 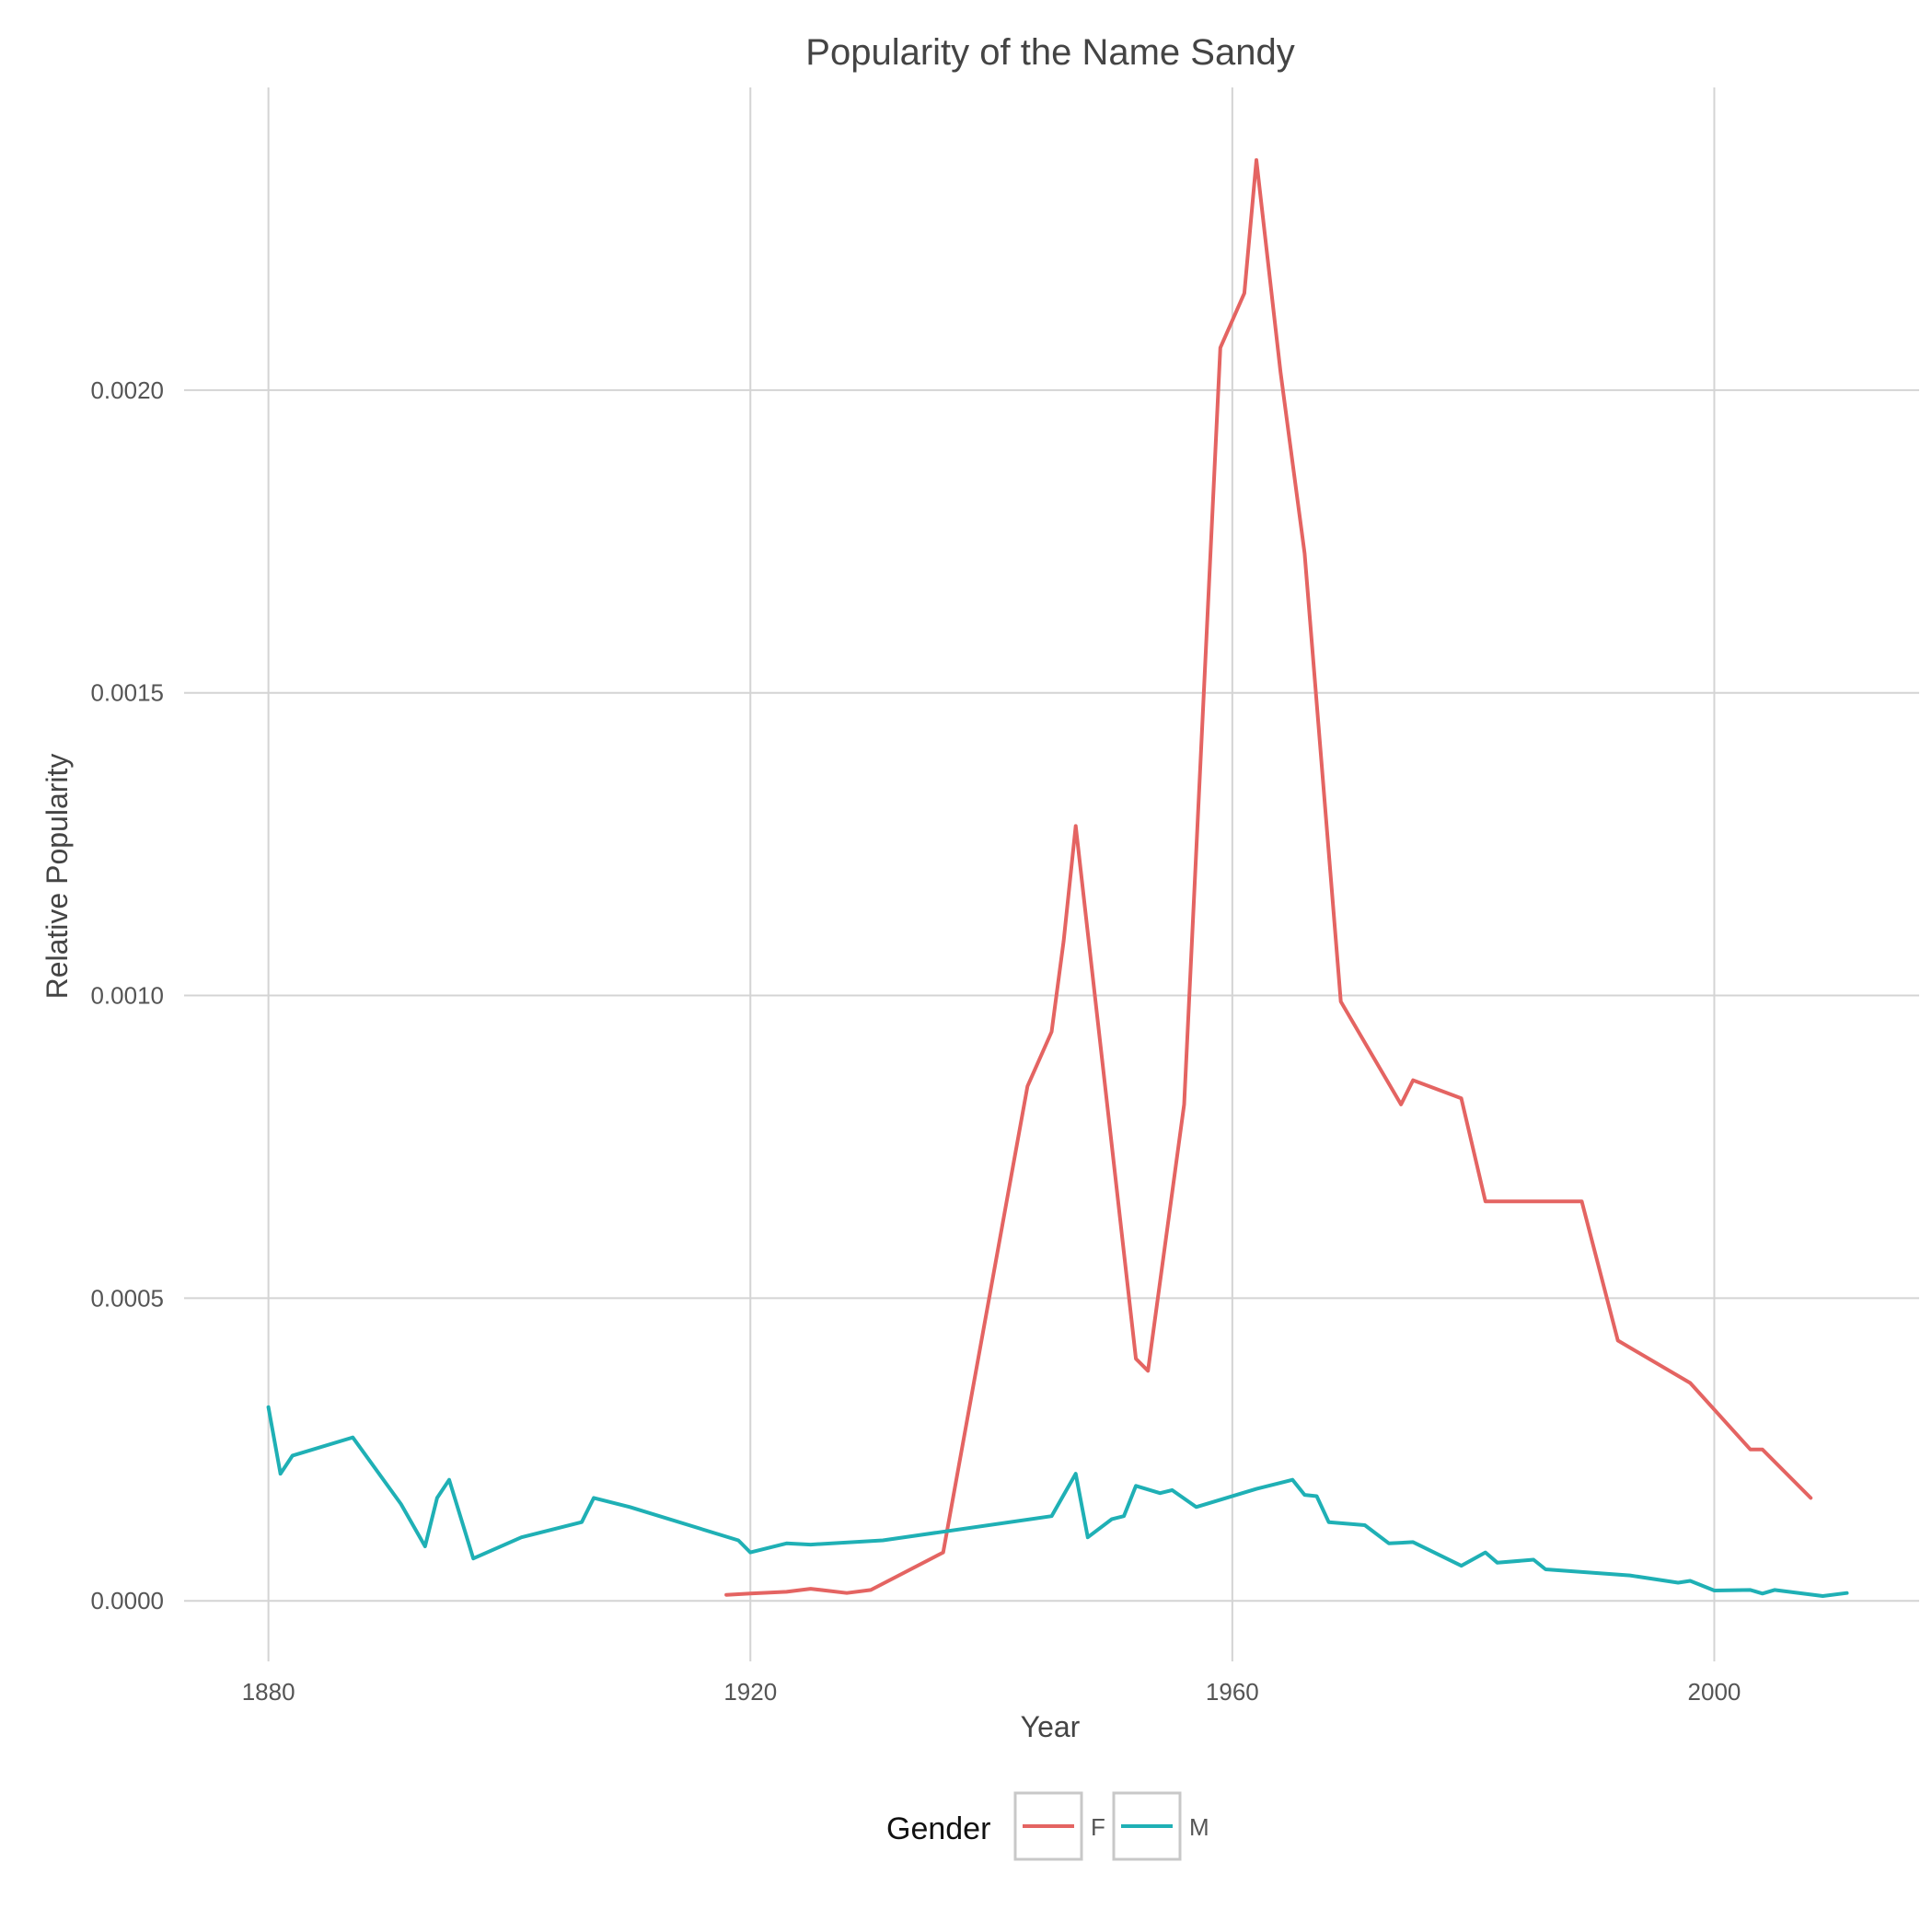 What do you see at coordinates (1199, 1827) in the screenshot?
I see `legend-label: M` at bounding box center [1199, 1827].